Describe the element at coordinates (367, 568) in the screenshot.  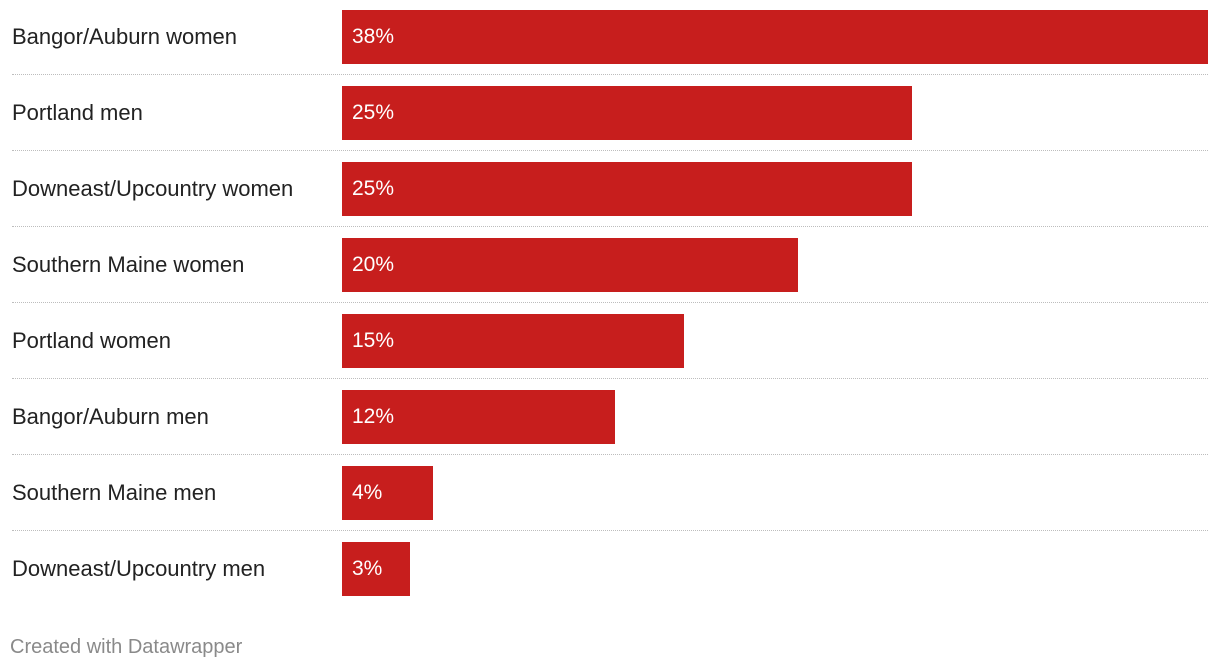
I see `bar-value-label: 3%` at that location.